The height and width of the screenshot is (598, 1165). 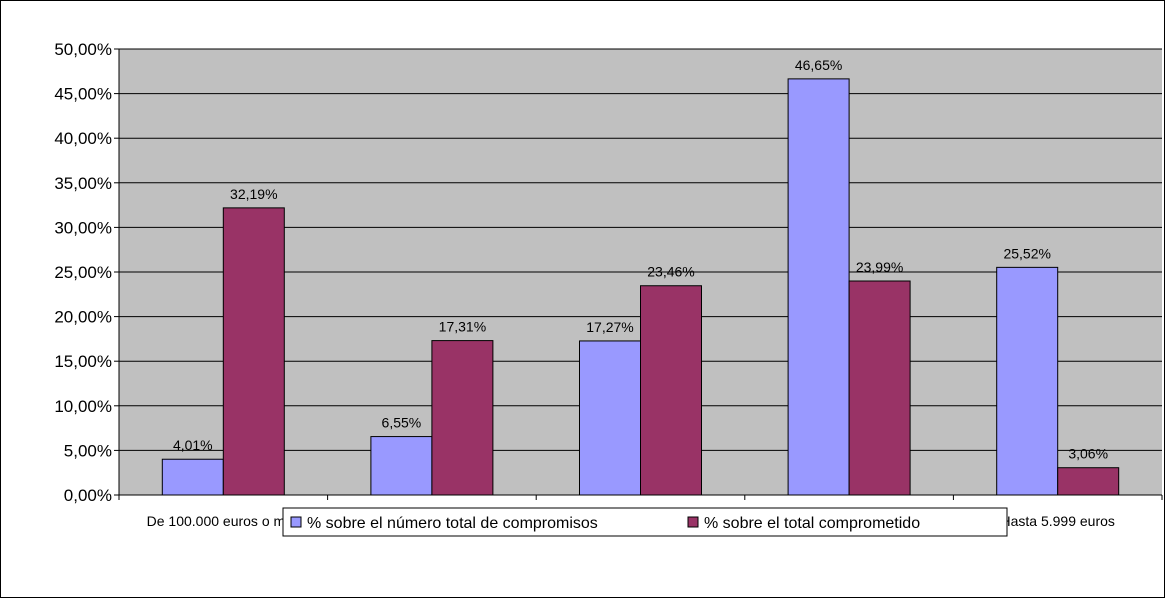 What do you see at coordinates (253, 194) in the screenshot?
I see `data-label: 32,19%` at bounding box center [253, 194].